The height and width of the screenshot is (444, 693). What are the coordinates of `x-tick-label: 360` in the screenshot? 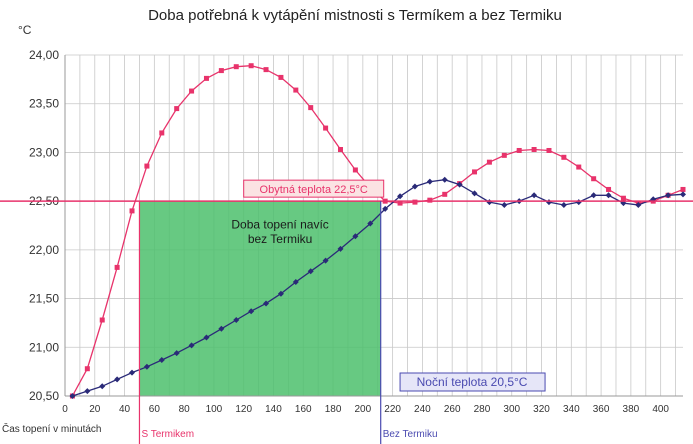 It's located at (601, 409).